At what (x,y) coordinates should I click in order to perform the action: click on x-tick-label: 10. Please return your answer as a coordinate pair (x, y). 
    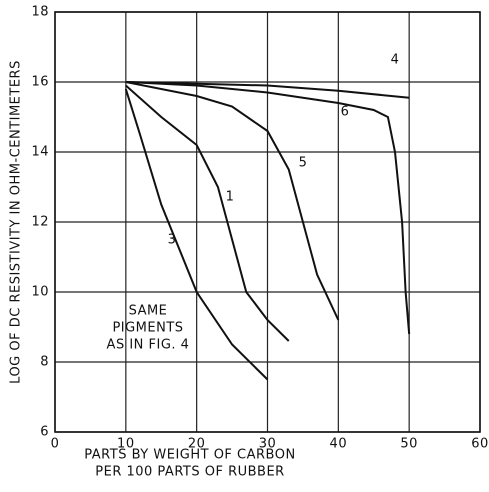
    Looking at the image, I should click on (126, 444).